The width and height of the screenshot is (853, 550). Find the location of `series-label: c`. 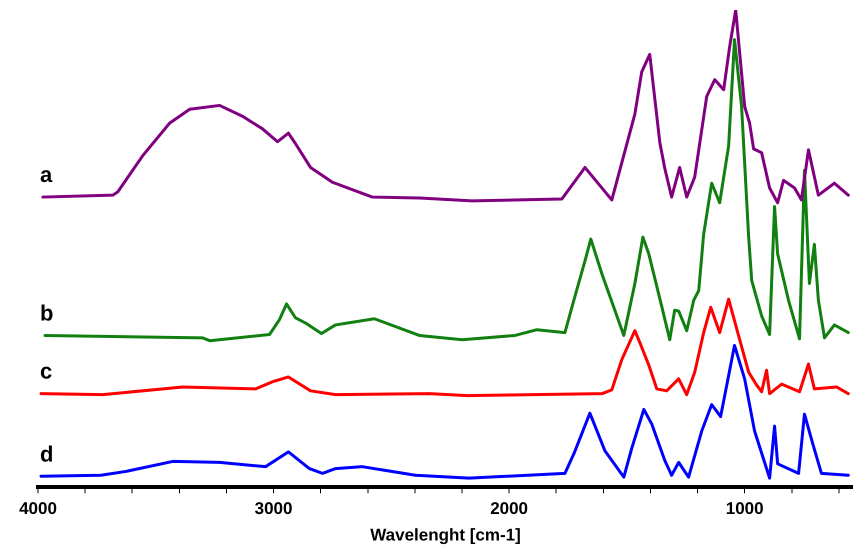

series-label: c is located at coordinates (46, 371).